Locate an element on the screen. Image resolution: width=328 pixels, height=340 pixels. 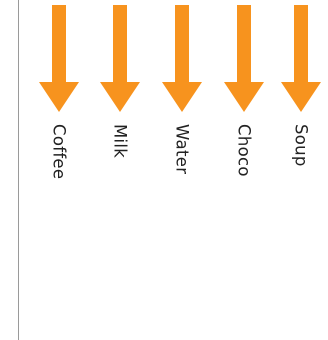
option-milk: Milk is located at coordinates (120, 105).